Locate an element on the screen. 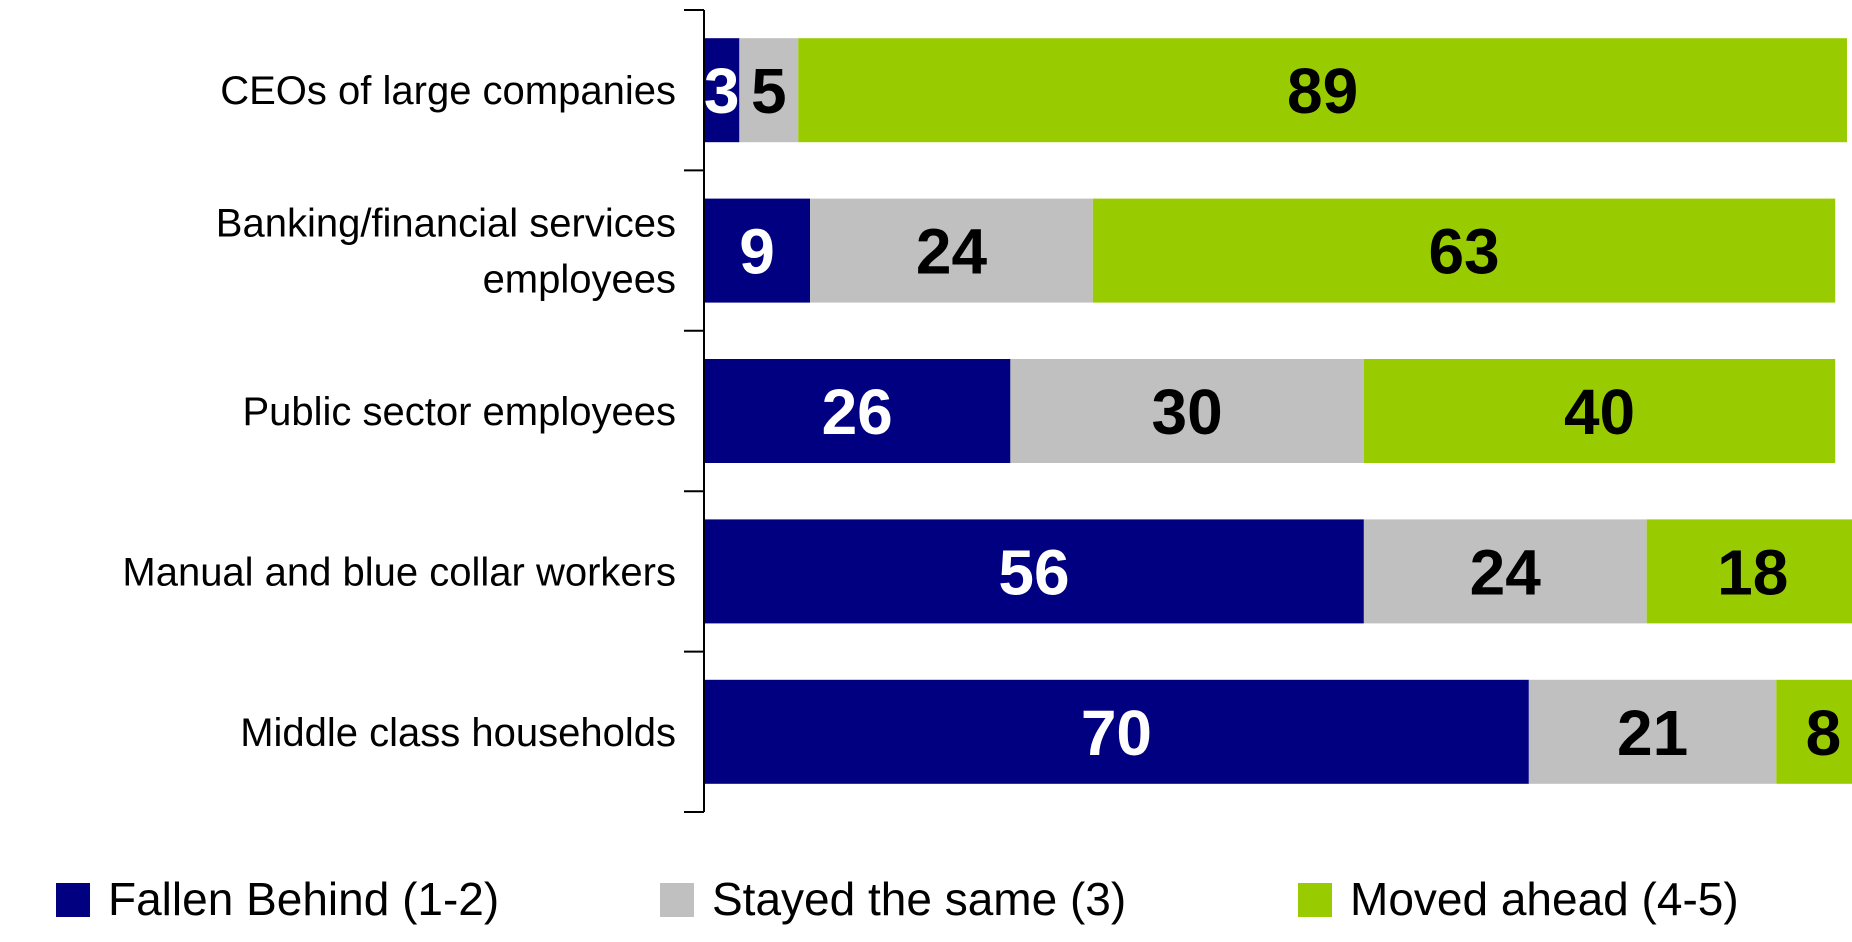 The image size is (1852, 942). data-label: 30 is located at coordinates (1187, 412).